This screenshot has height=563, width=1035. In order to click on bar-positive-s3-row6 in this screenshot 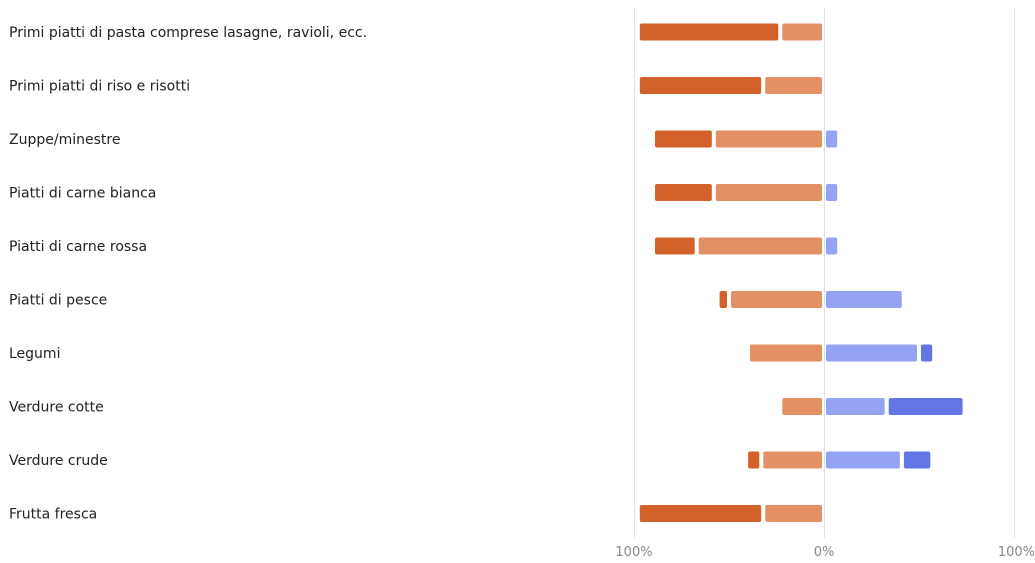, I will do `click(927, 353)`.